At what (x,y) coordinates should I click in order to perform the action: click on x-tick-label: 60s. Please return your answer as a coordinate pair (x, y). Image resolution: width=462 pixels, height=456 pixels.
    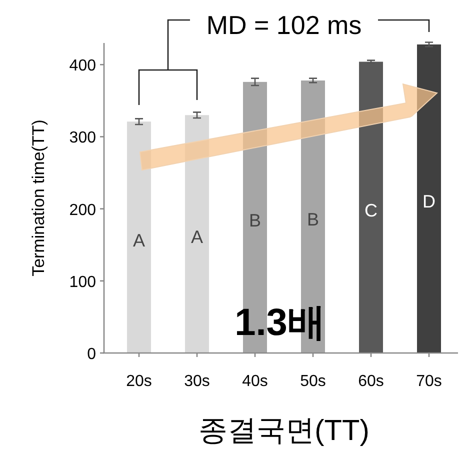
    Looking at the image, I should click on (371, 381).